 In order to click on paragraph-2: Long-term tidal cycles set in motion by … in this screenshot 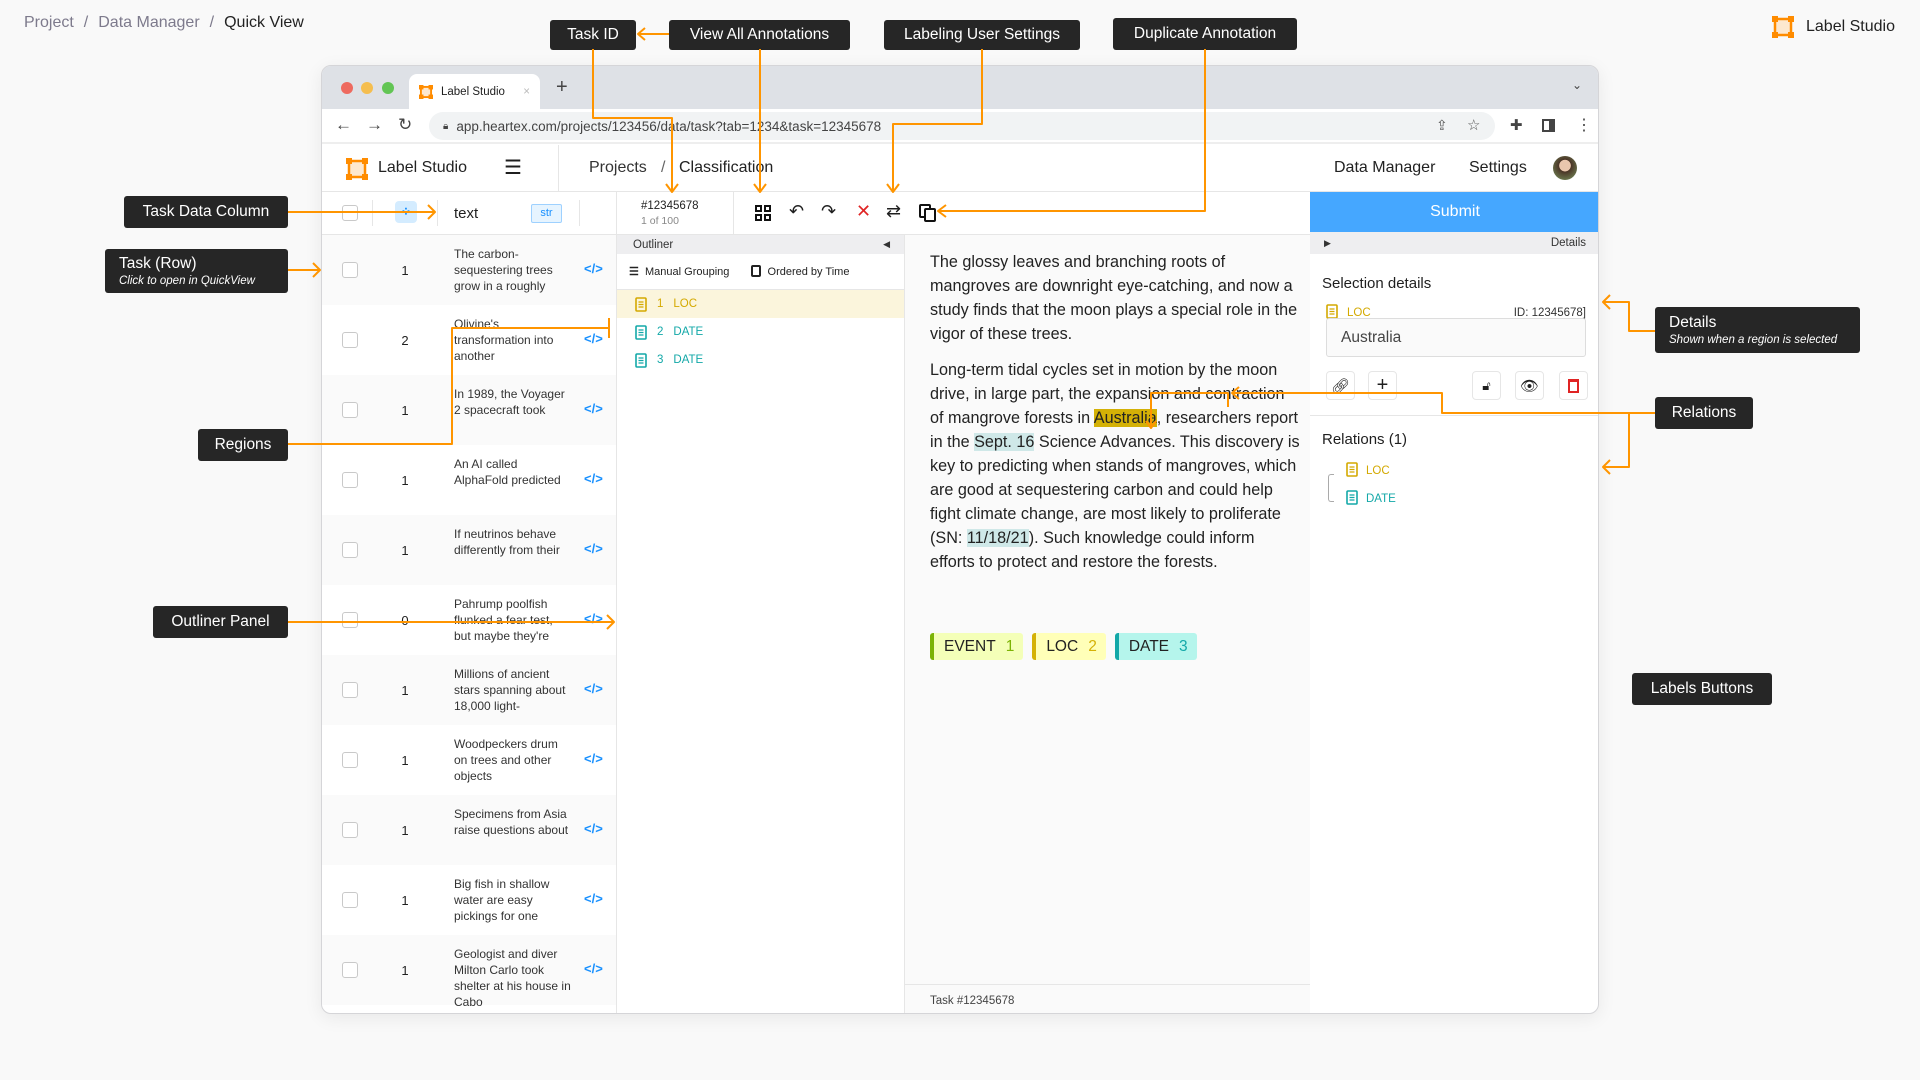, I will do `click(1116, 466)`.